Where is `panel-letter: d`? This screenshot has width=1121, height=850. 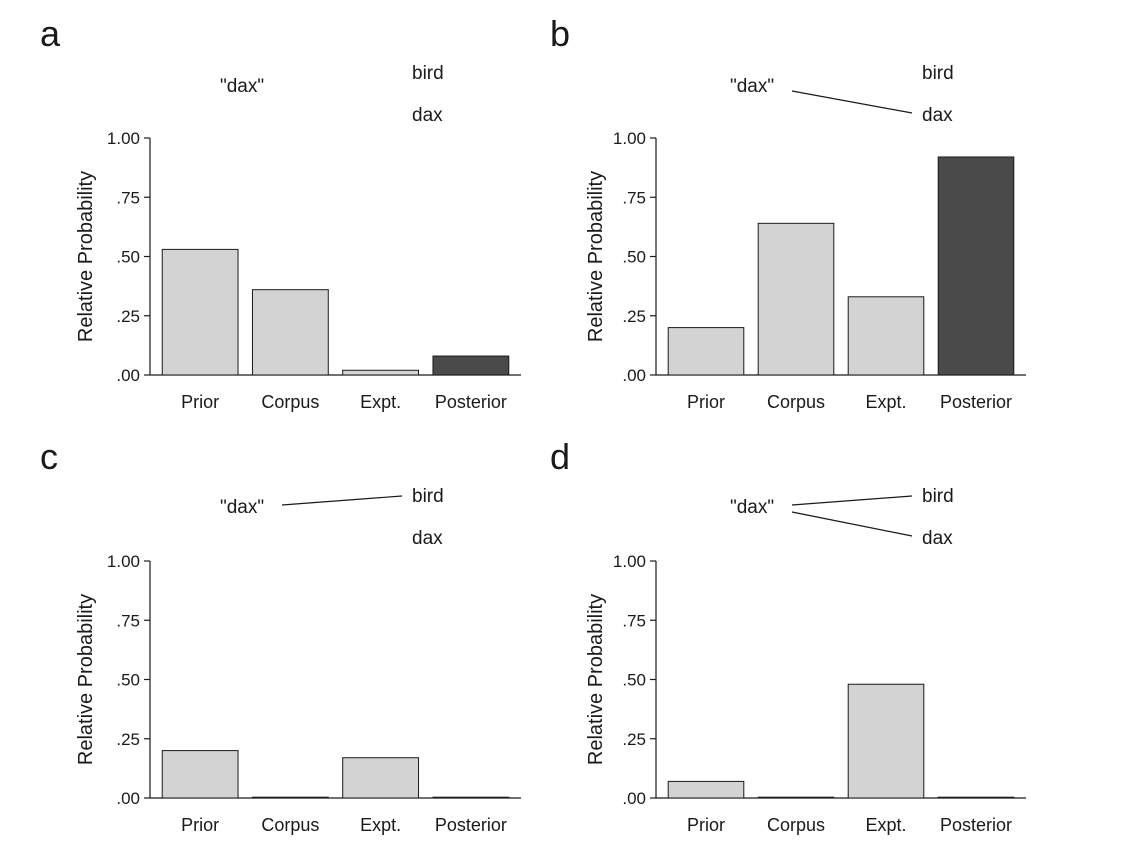
panel-letter: d is located at coordinates (560, 456).